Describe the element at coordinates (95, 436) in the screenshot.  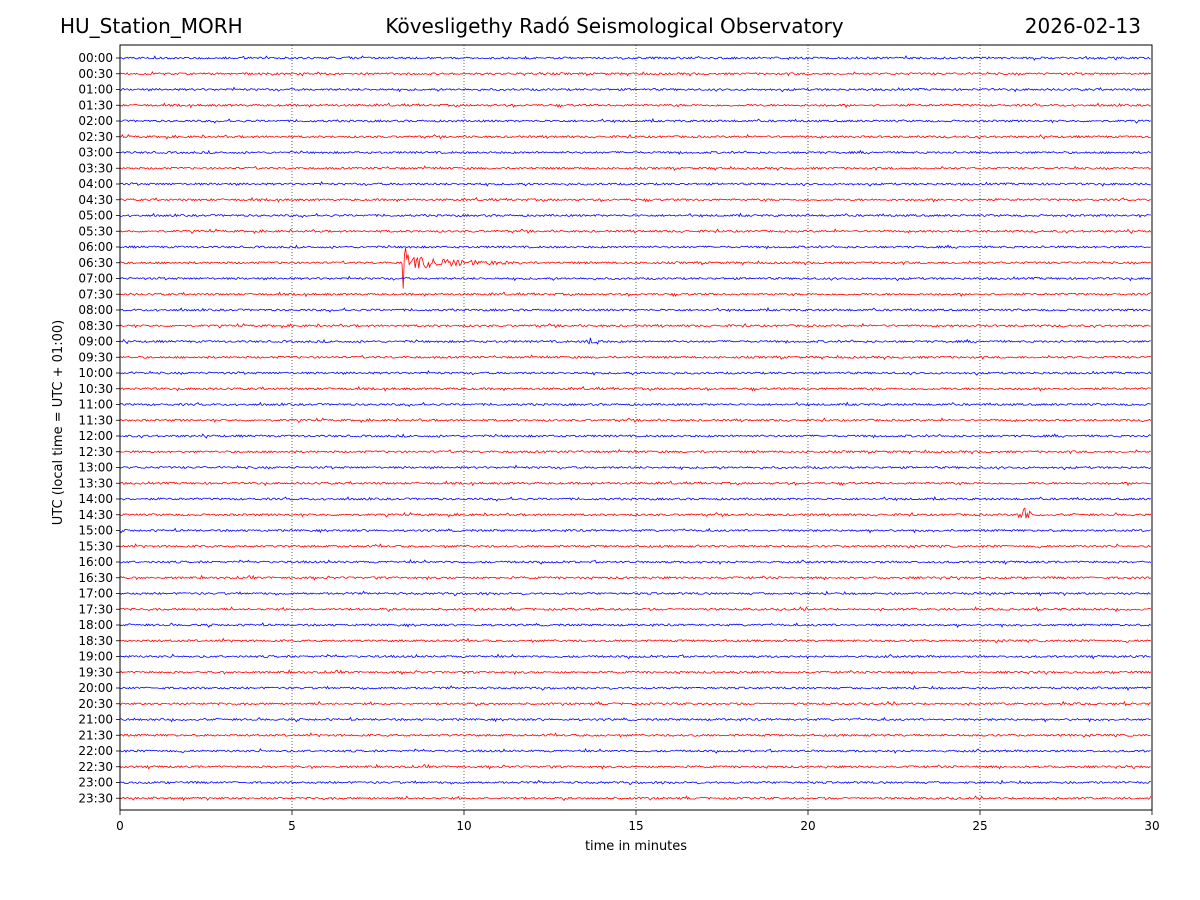
I see `y-tick-label: 12:00` at that location.